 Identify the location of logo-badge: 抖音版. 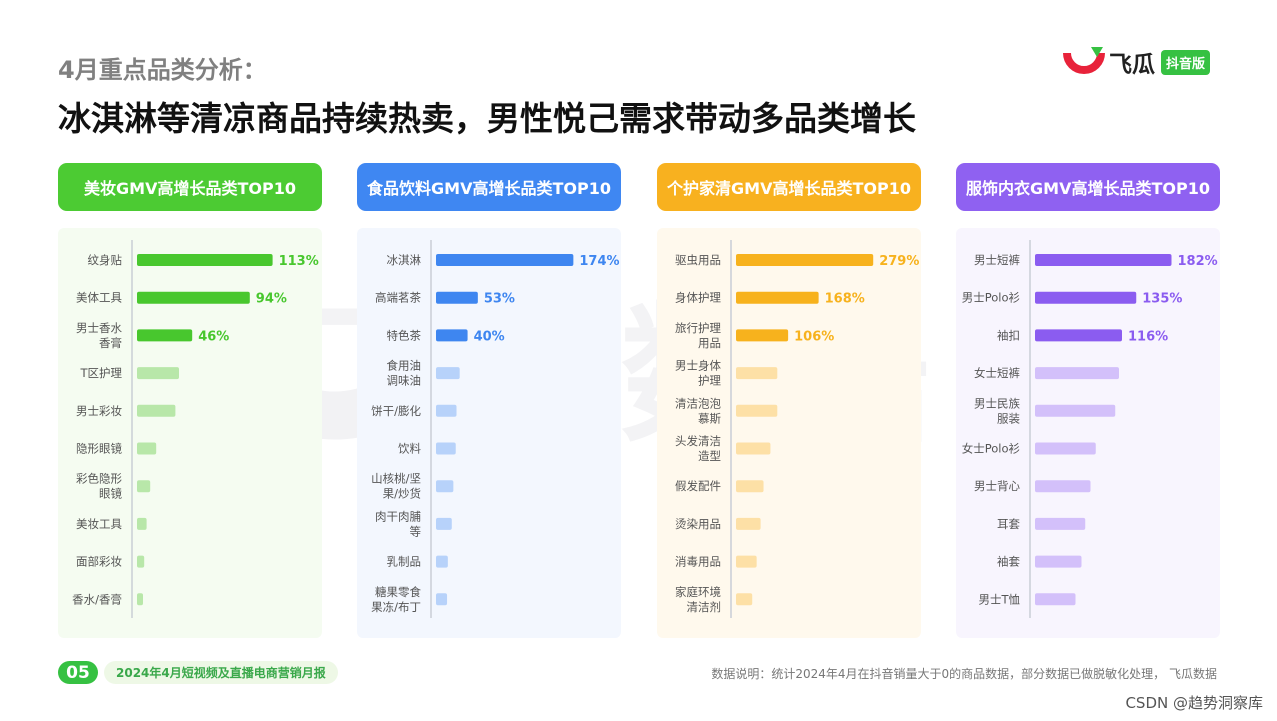
(1186, 62).